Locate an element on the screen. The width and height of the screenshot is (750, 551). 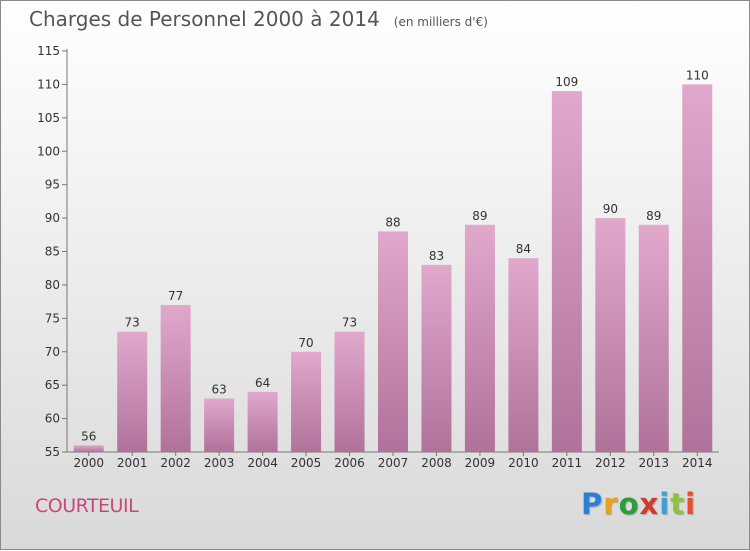
data-label: 88 is located at coordinates (392, 222).